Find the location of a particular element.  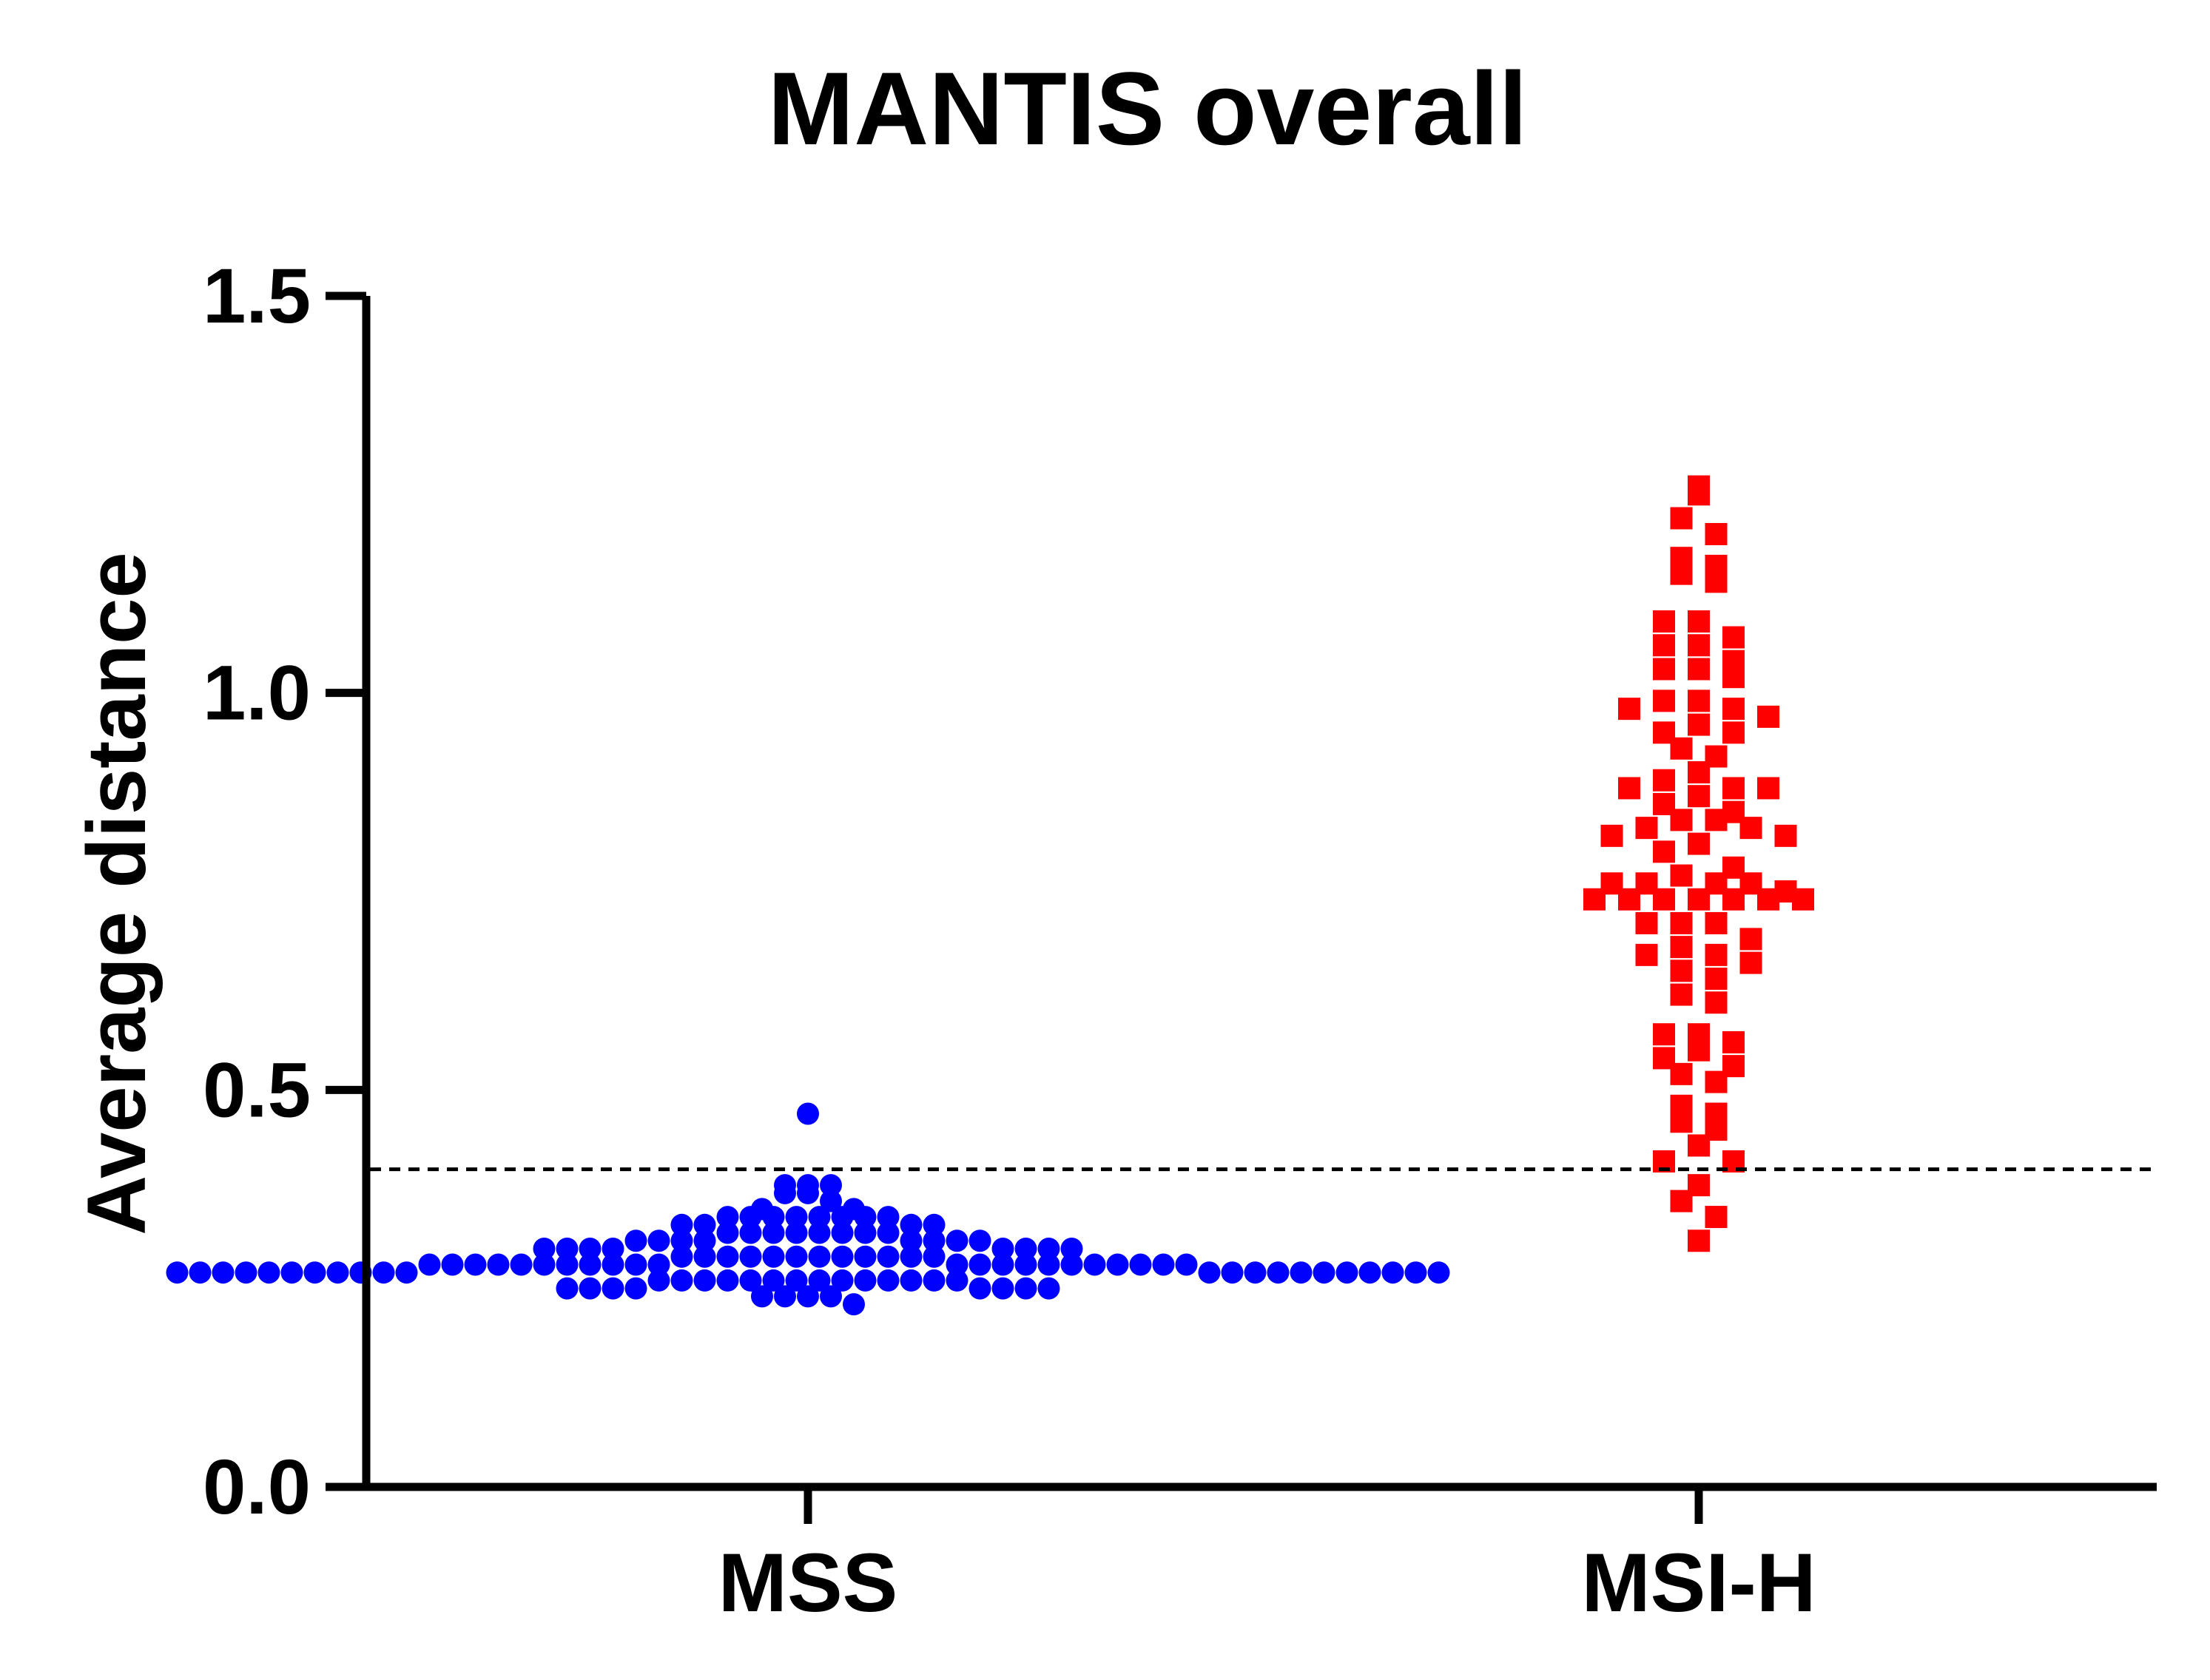

x-axis: MSS MSI-H is located at coordinates (1267, 1558).